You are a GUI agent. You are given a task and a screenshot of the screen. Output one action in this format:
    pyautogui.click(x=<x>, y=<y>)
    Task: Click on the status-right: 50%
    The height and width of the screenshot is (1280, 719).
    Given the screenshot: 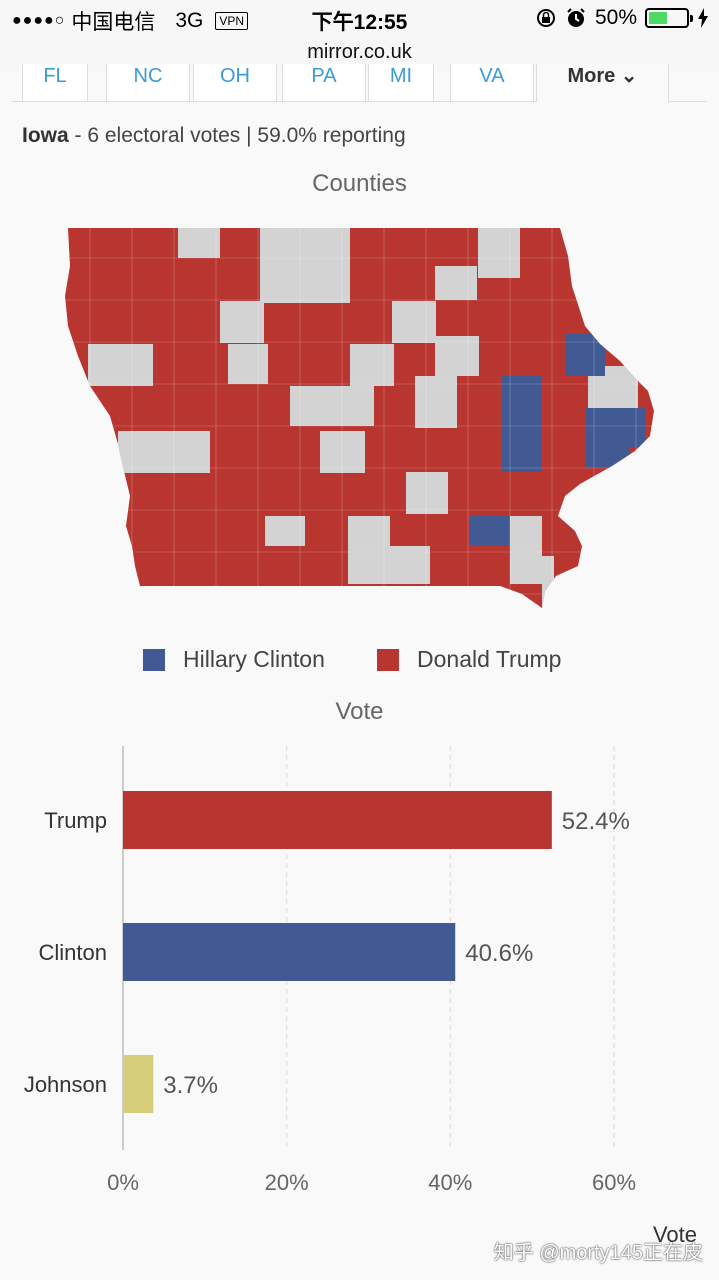 What is the action you would take?
    pyautogui.click(x=622, y=18)
    